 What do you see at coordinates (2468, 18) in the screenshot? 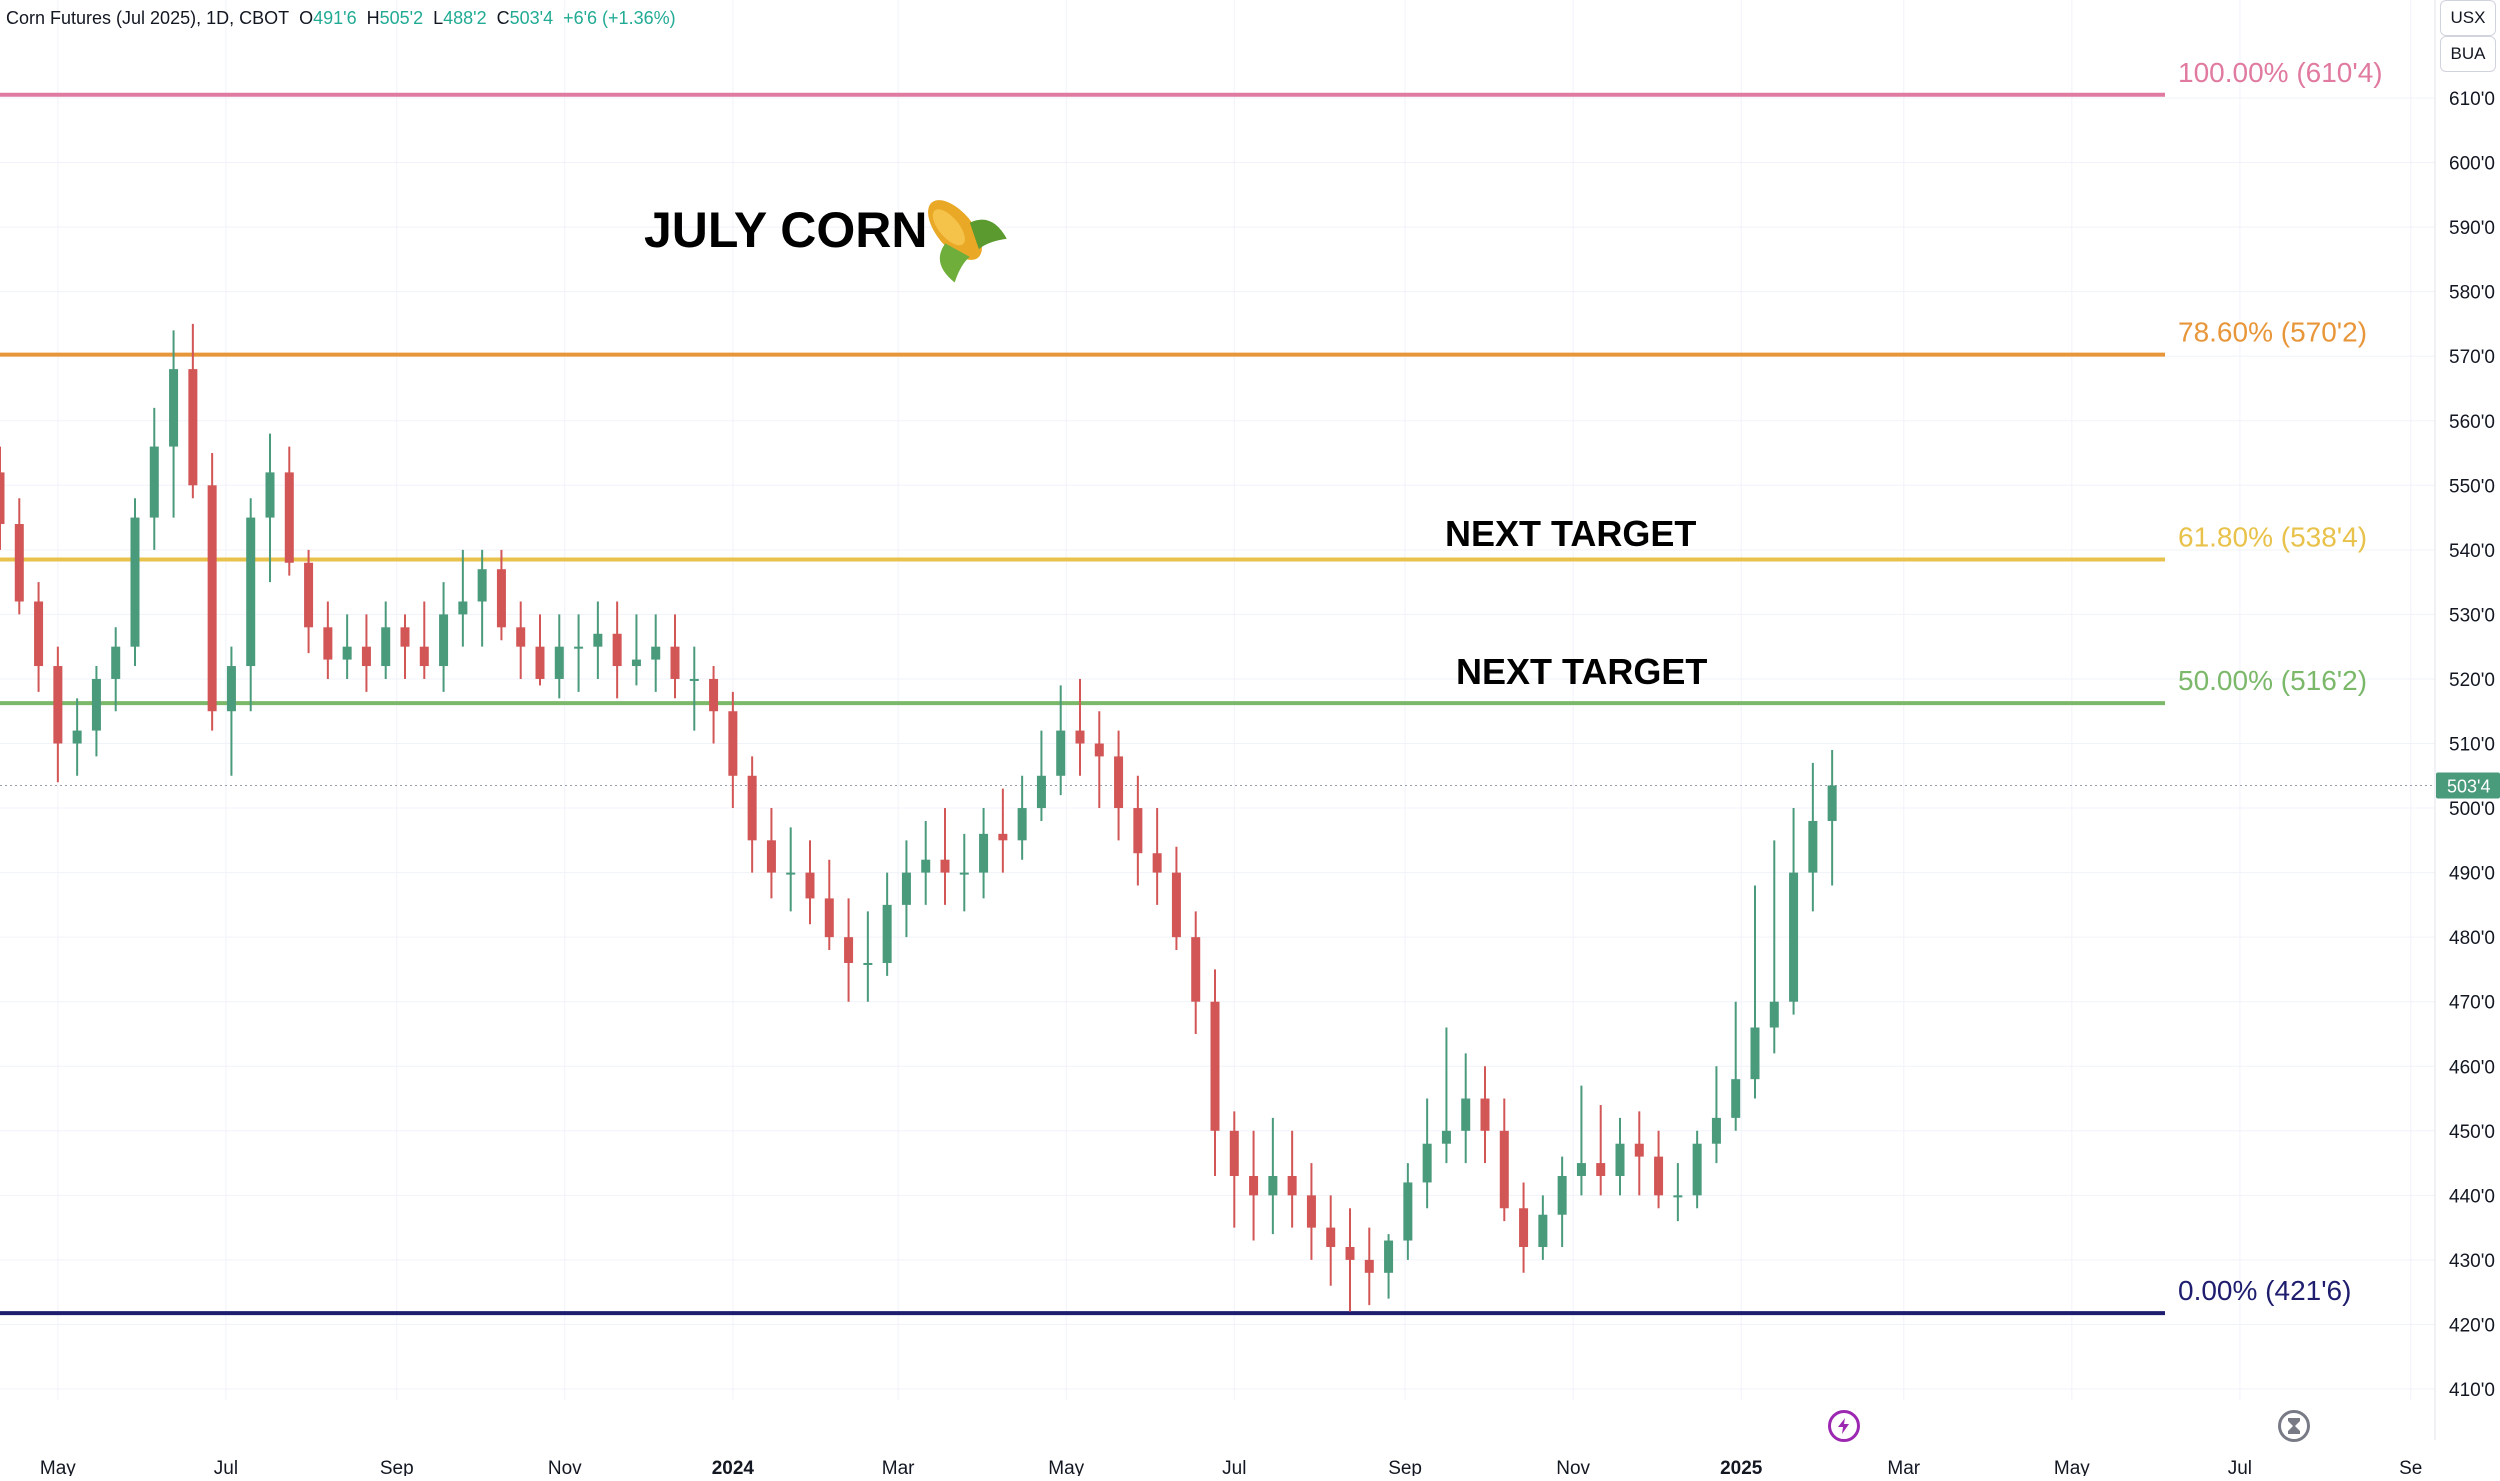
I see `currency-unit-button: USX` at bounding box center [2468, 18].